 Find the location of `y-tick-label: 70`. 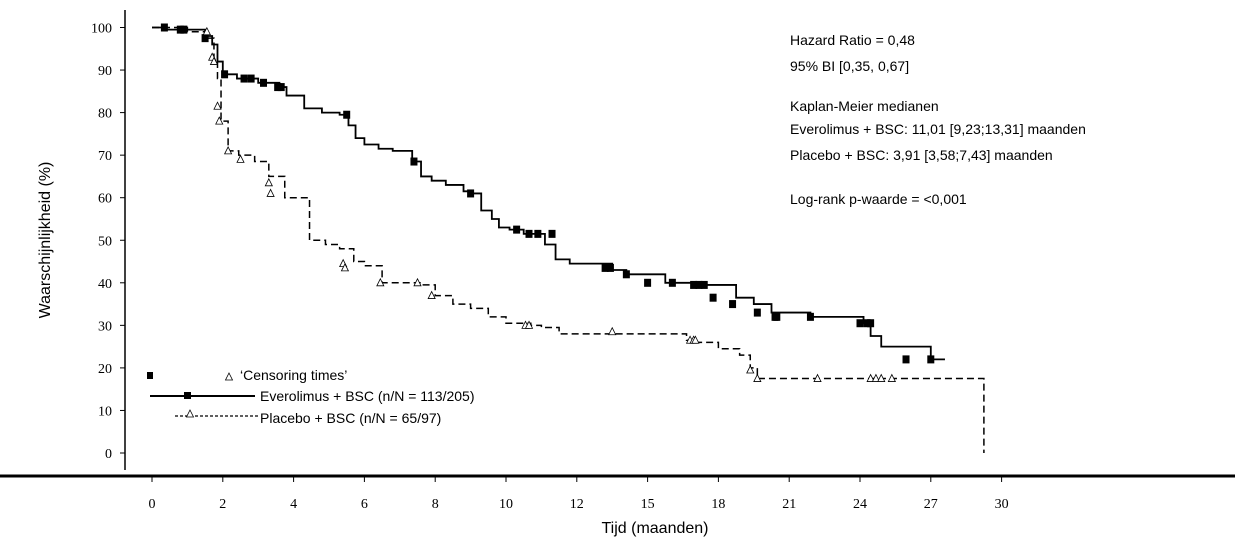

y-tick-label: 70 is located at coordinates (105, 156).